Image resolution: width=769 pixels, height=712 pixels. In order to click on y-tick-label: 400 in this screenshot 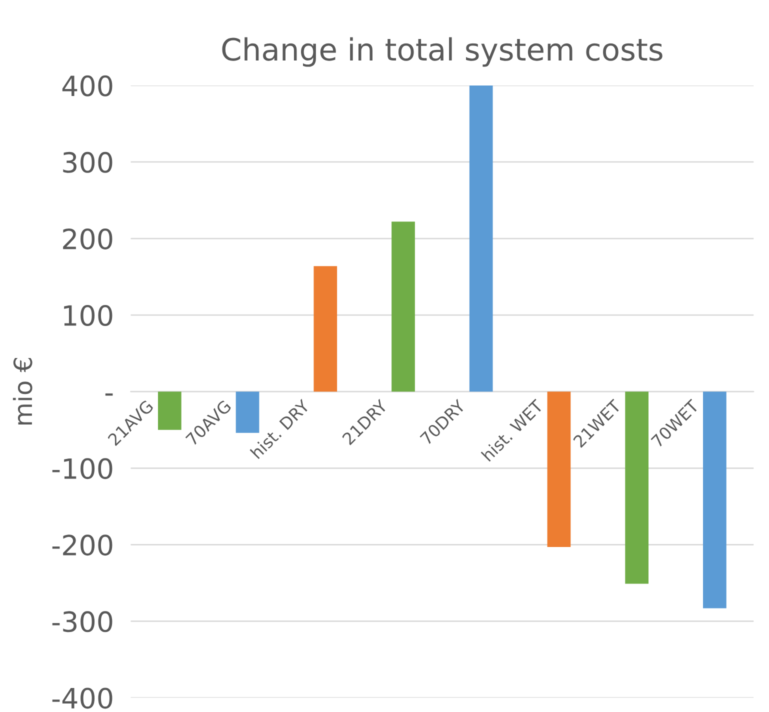, I will do `click(87, 85)`.